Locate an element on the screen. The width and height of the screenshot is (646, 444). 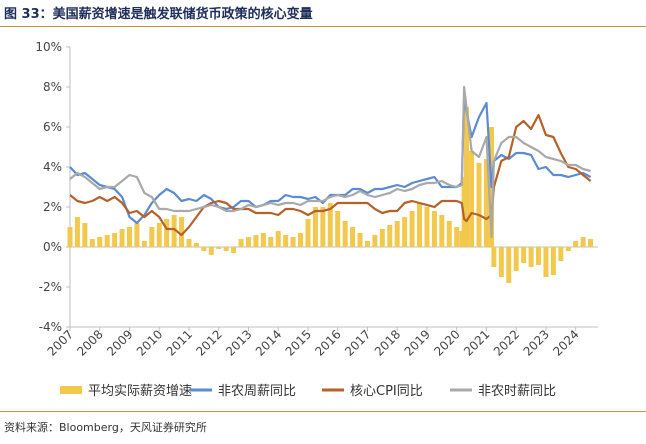
x-tick-label: 2019 is located at coordinates (417, 342).